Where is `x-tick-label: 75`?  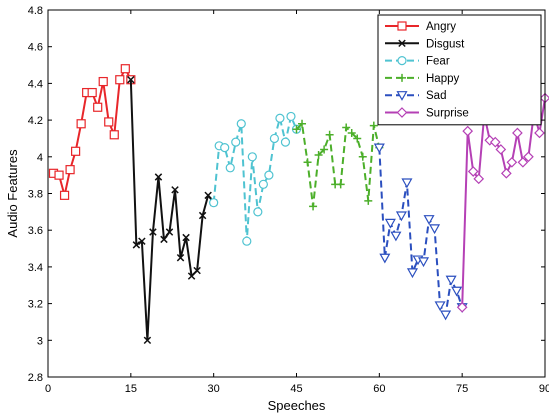 x-tick-label: 75 is located at coordinates (462, 389).